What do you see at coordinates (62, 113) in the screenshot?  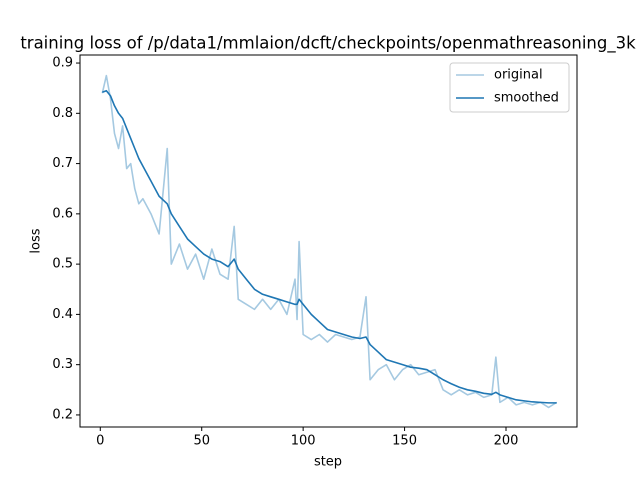 I see `y-tick-label: 0.8` at bounding box center [62, 113].